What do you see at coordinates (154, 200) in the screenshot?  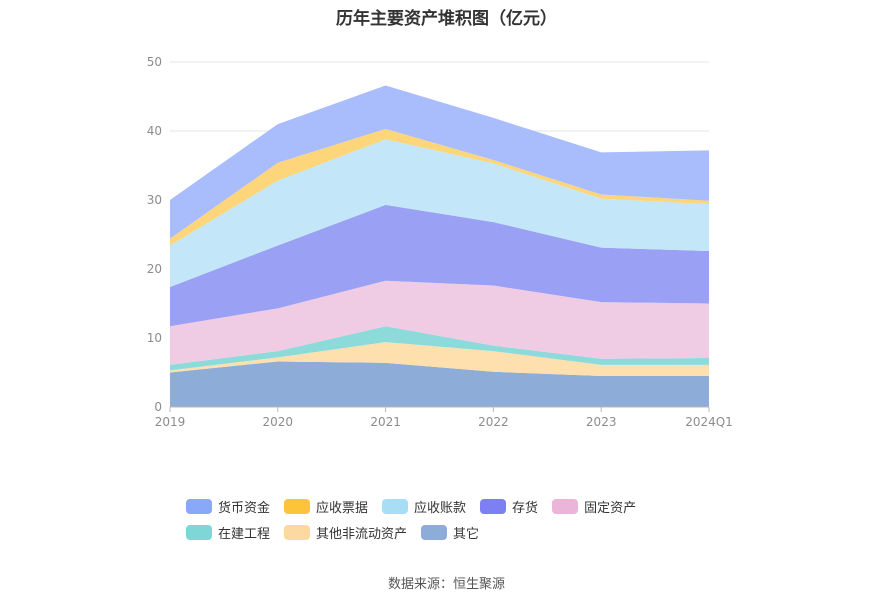 I see `y-tick-label: 30` at bounding box center [154, 200].